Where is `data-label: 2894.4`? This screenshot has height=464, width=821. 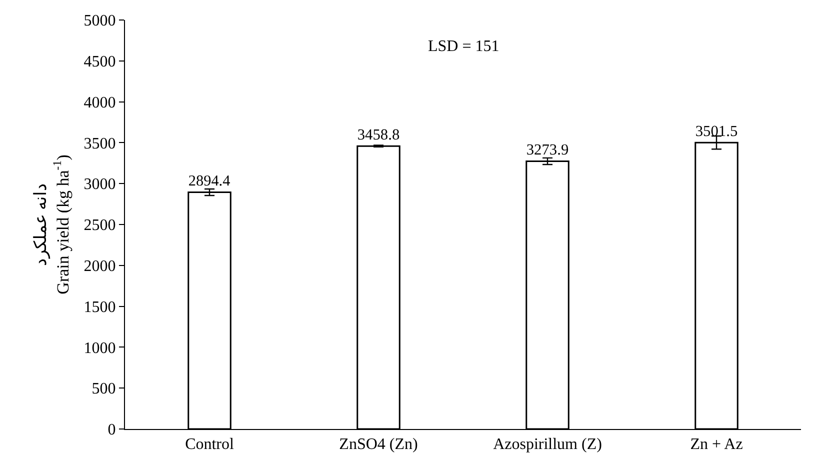
data-label: 2894.4 is located at coordinates (209, 181).